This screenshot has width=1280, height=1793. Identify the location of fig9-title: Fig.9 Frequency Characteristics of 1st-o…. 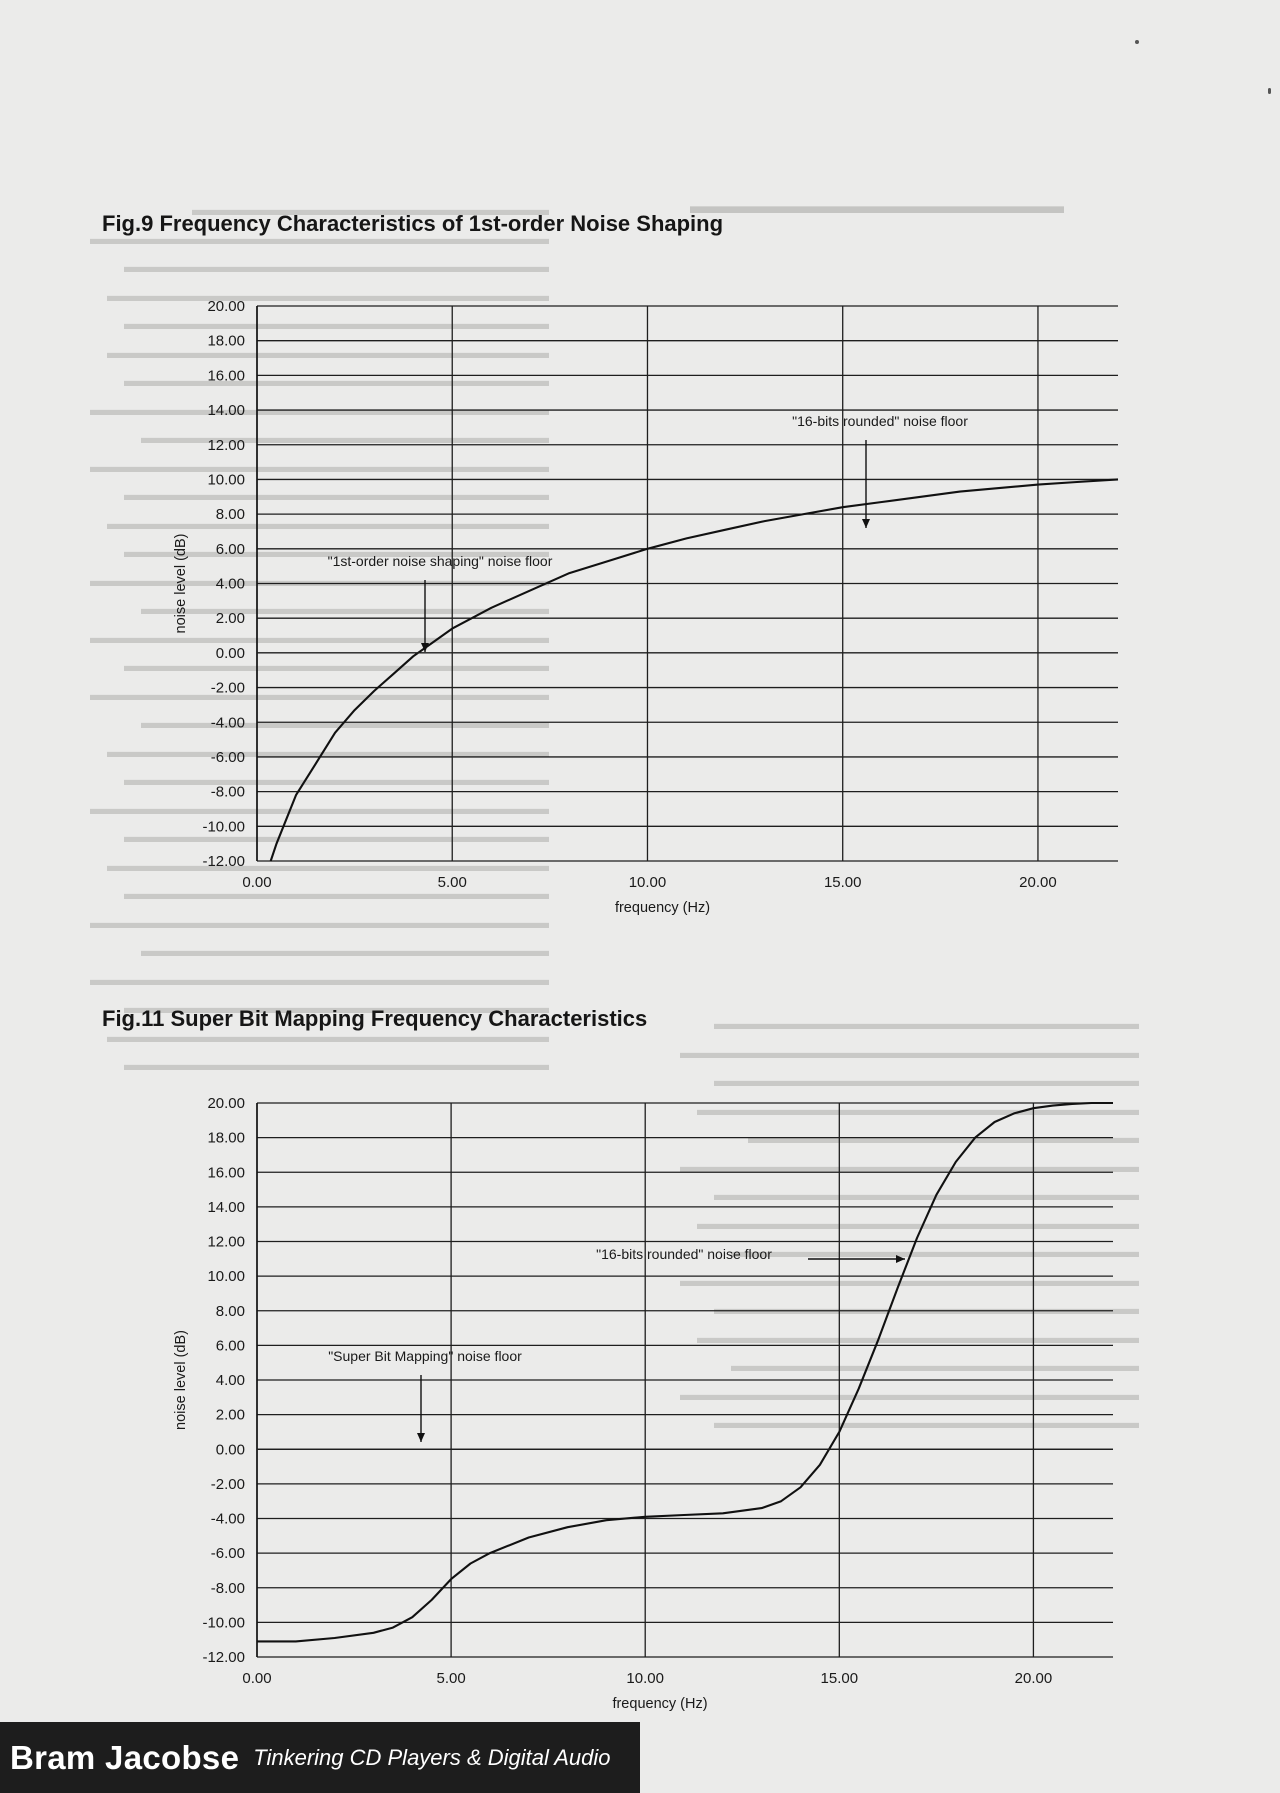
(413, 223).